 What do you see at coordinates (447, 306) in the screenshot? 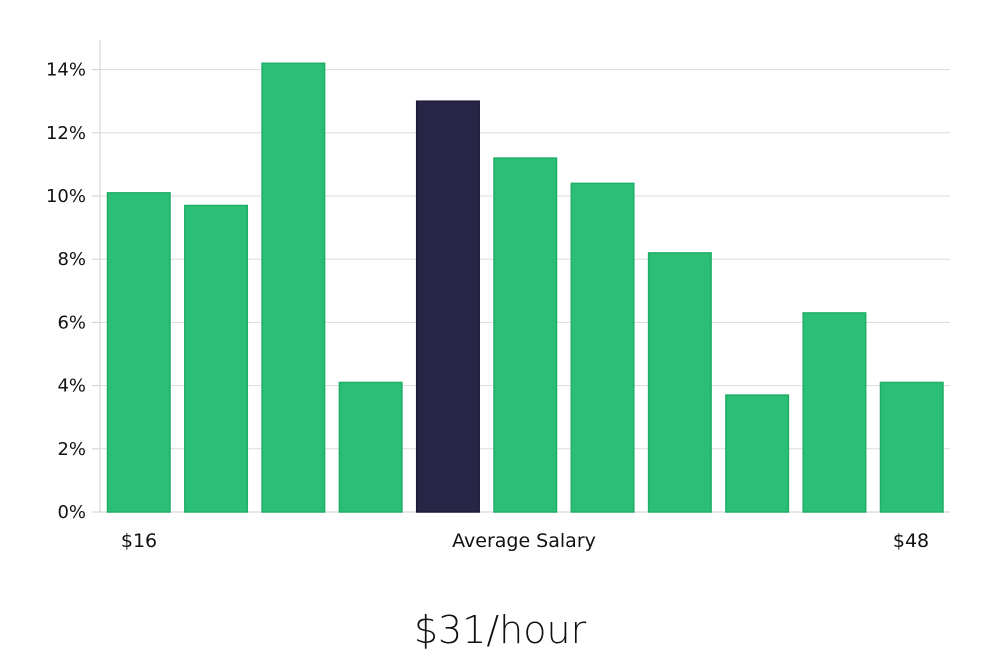
I see `bar-average-highlight` at bounding box center [447, 306].